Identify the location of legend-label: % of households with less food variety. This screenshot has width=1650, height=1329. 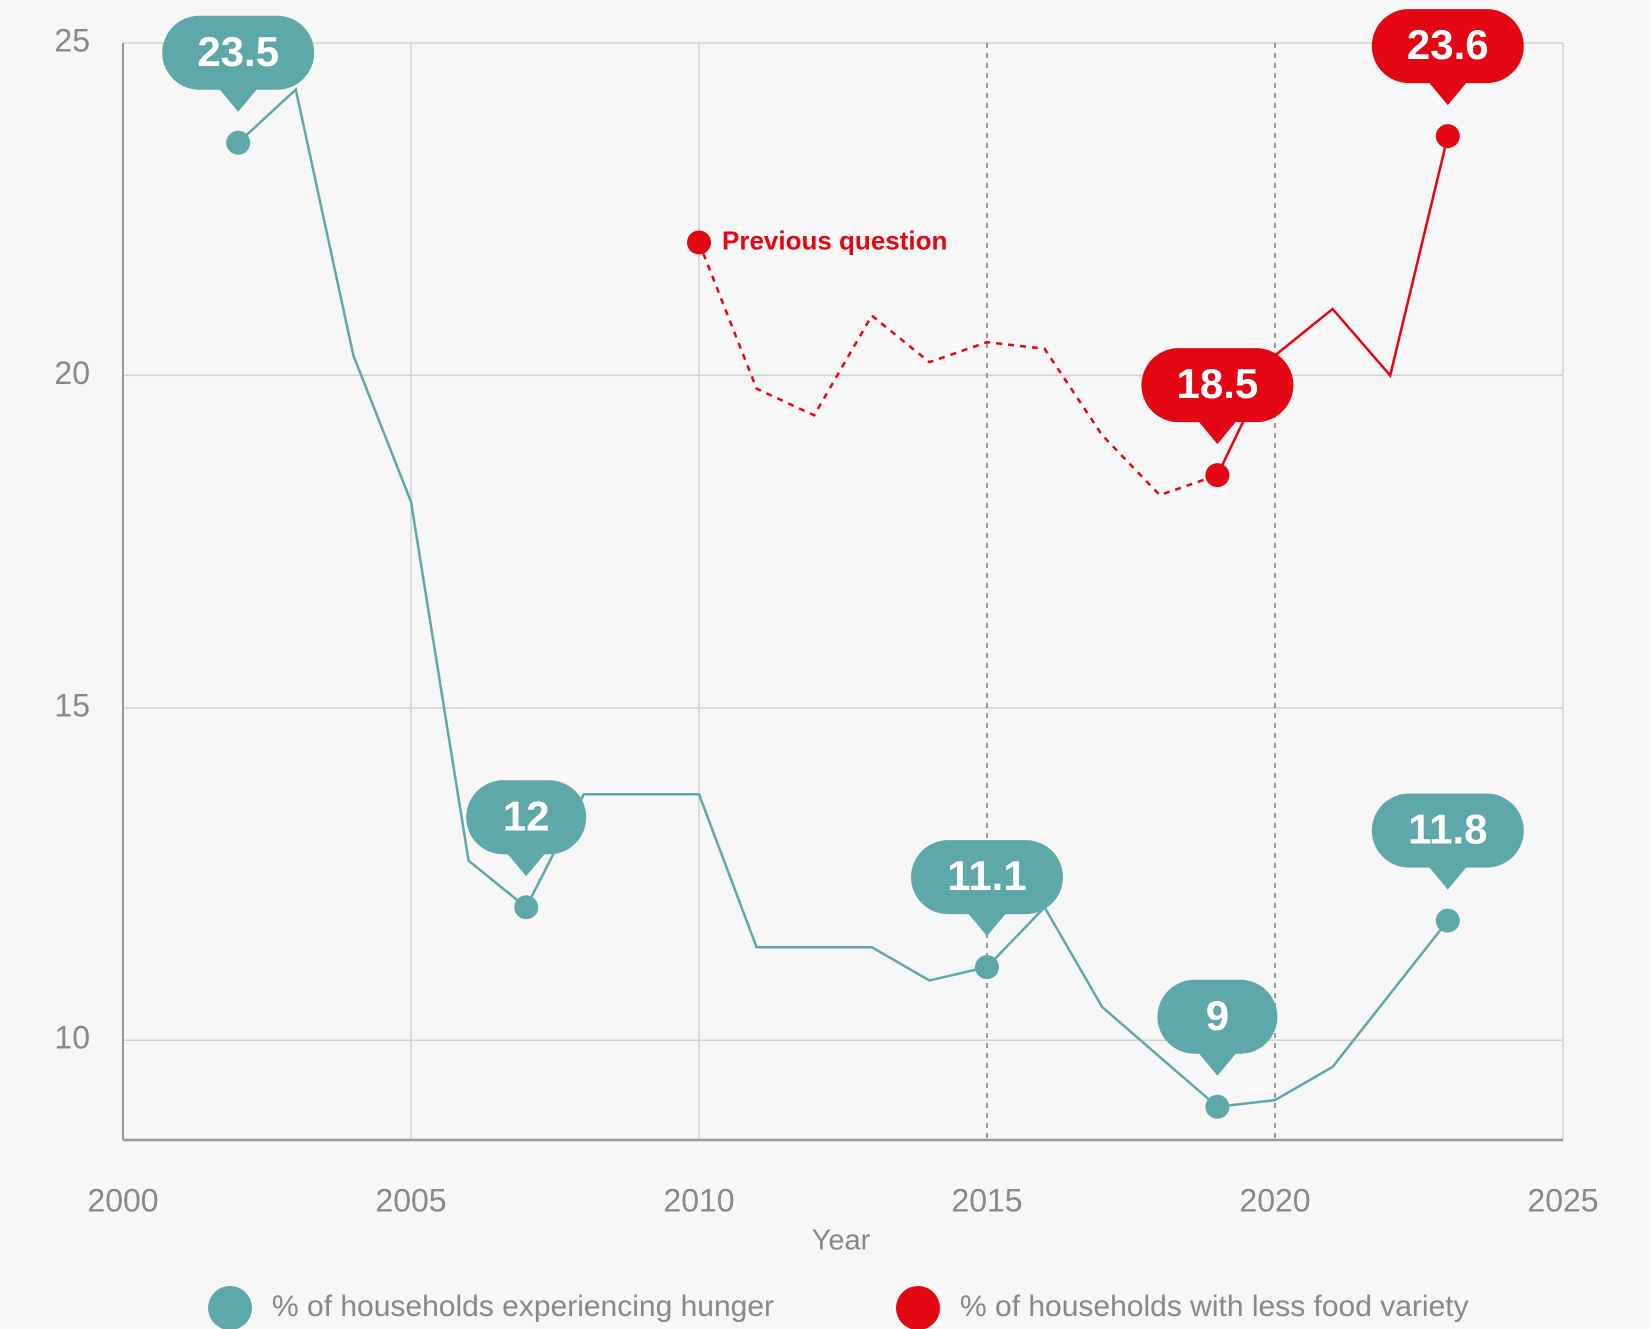
(1214, 1306).